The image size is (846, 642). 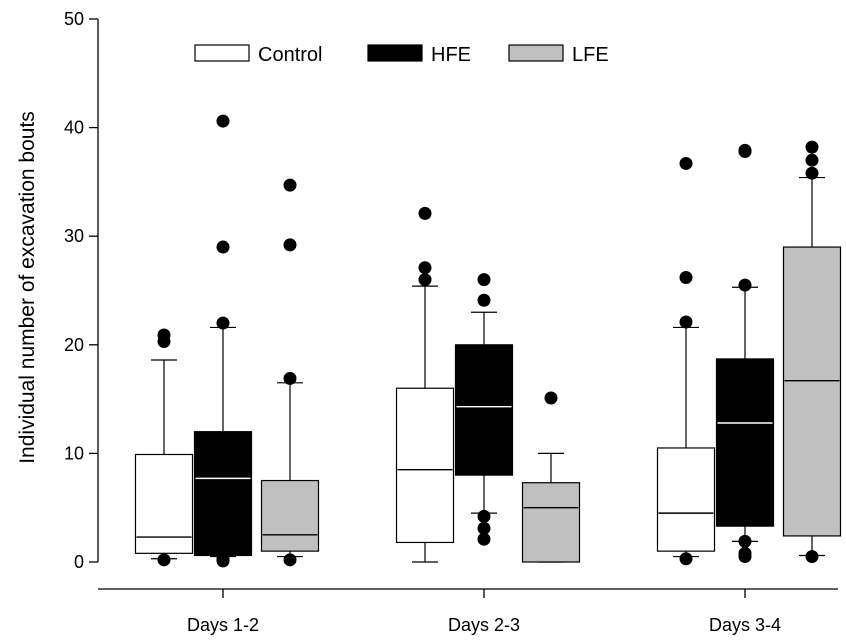 I want to click on y-tick-label: 30, so click(x=74, y=236).